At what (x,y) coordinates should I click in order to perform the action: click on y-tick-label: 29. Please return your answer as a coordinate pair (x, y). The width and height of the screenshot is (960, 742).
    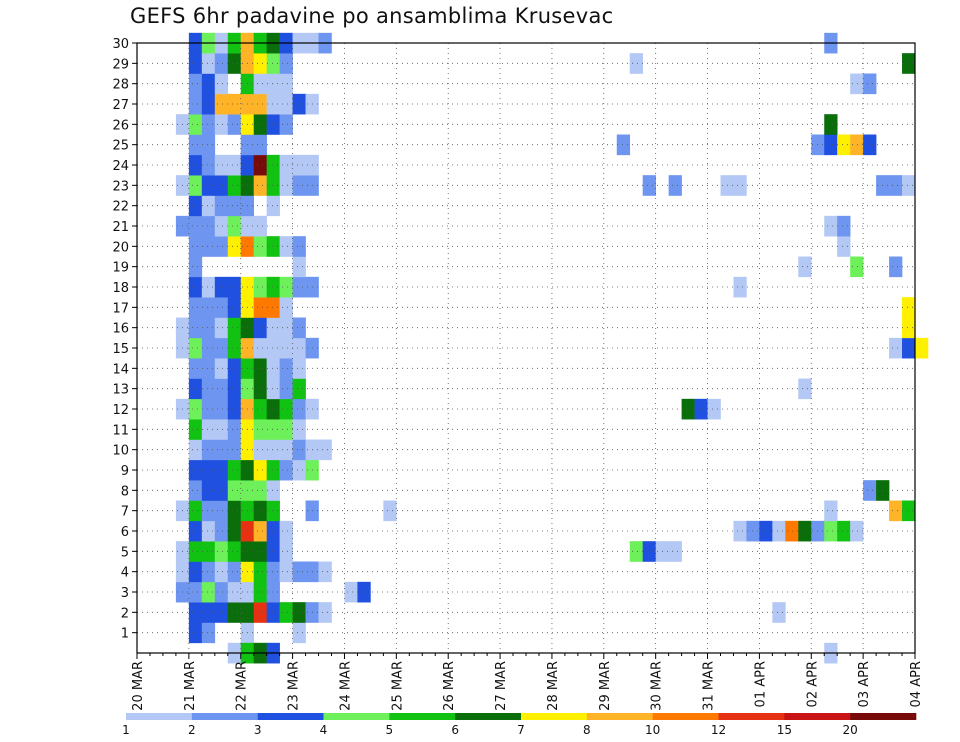
    Looking at the image, I should click on (120, 64).